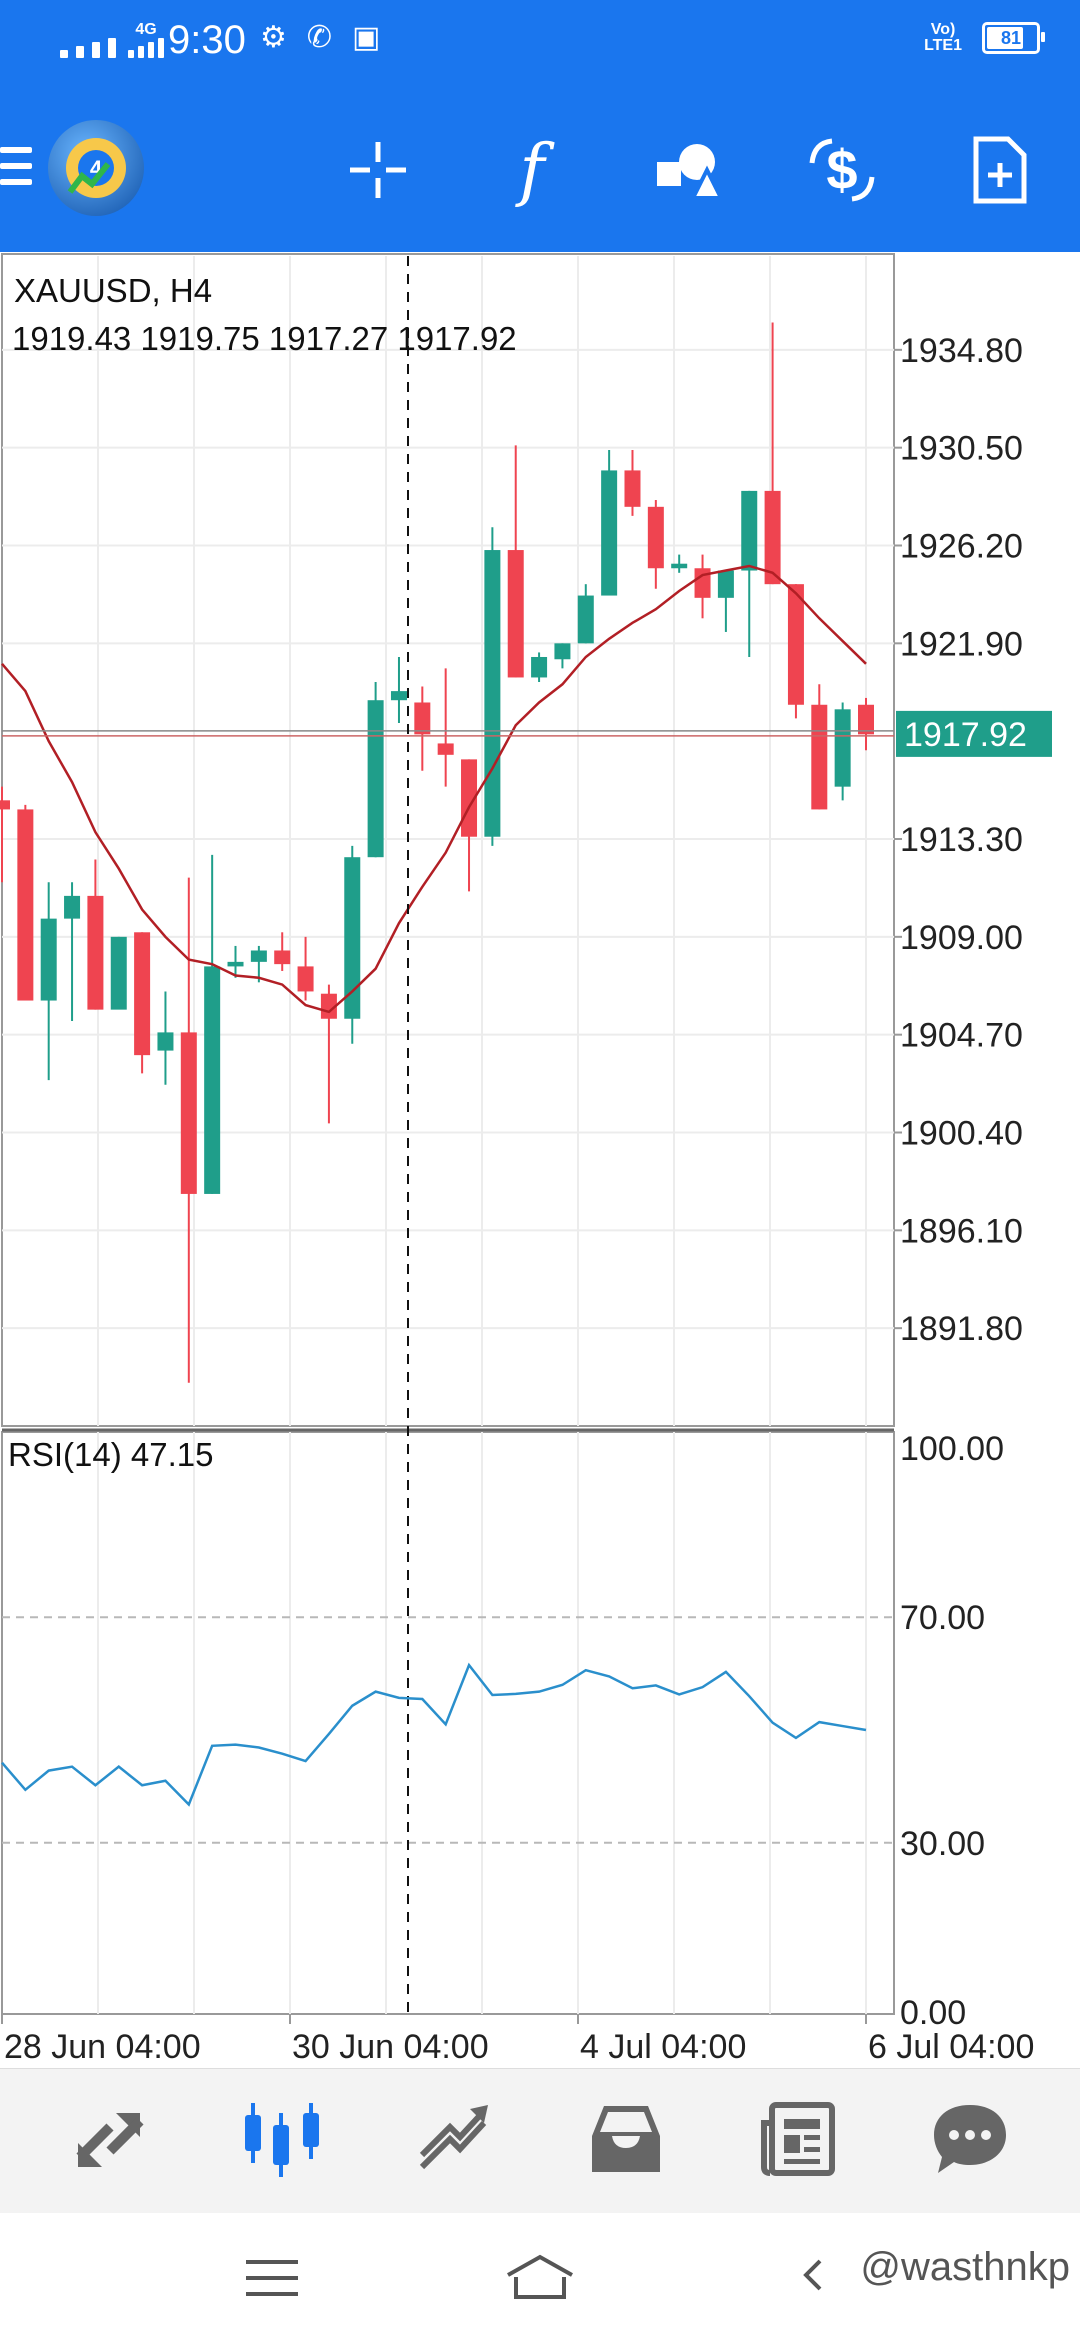 This screenshot has width=1080, height=2340. I want to click on chart-icon, so click(282, 2139).